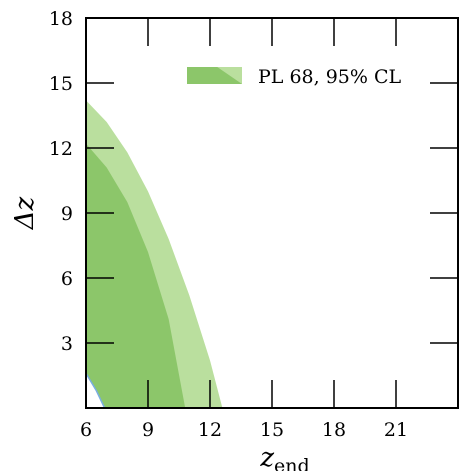  I want to click on legend-label: PL 68, 95% CL, so click(330, 77).